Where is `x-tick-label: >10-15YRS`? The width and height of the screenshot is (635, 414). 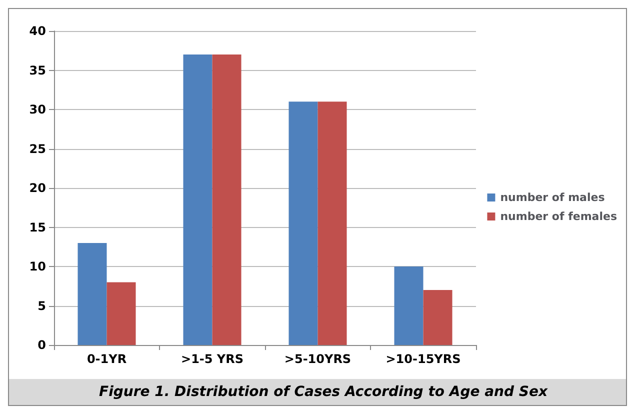 x-tick-label: >10-15YRS is located at coordinates (423, 359).